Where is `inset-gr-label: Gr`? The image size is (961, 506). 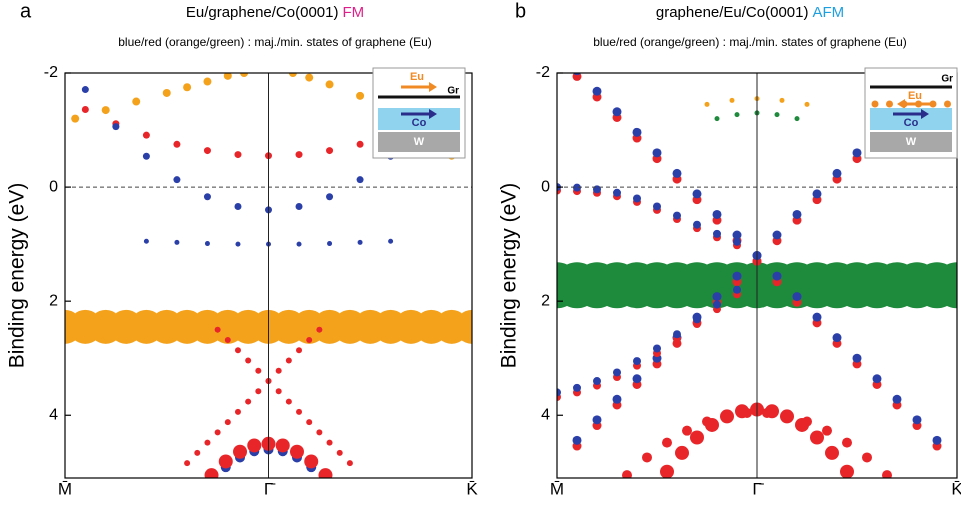 inset-gr-label: Gr is located at coordinates (453, 91).